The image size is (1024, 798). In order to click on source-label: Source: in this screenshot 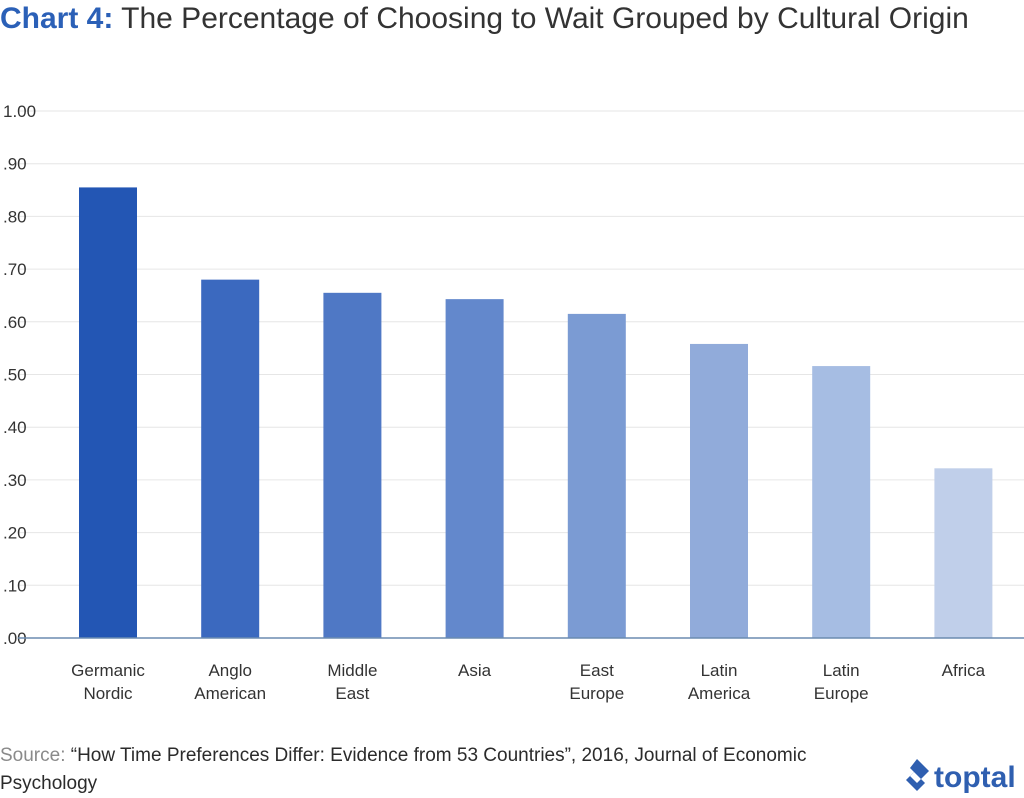, I will do `click(33, 755)`.